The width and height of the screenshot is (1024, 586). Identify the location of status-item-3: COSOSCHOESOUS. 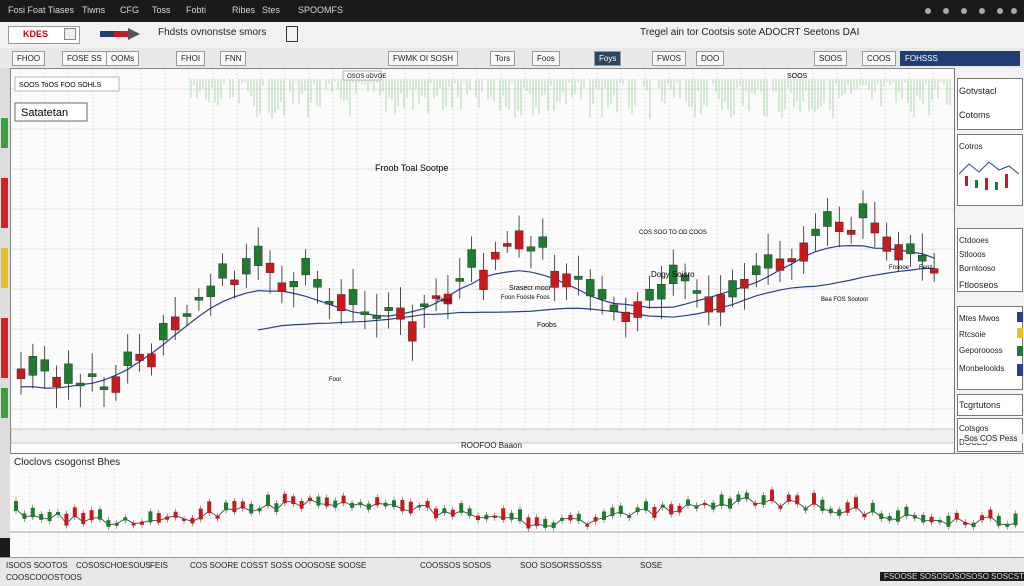
(113, 565).